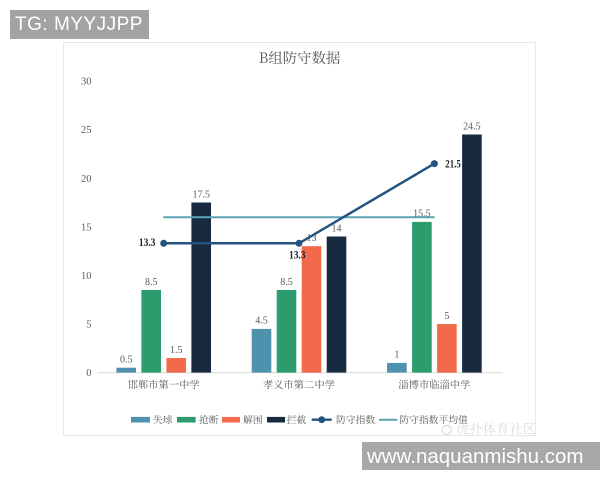 The width and height of the screenshot is (600, 480). I want to click on svg-text: 15, so click(86, 227).